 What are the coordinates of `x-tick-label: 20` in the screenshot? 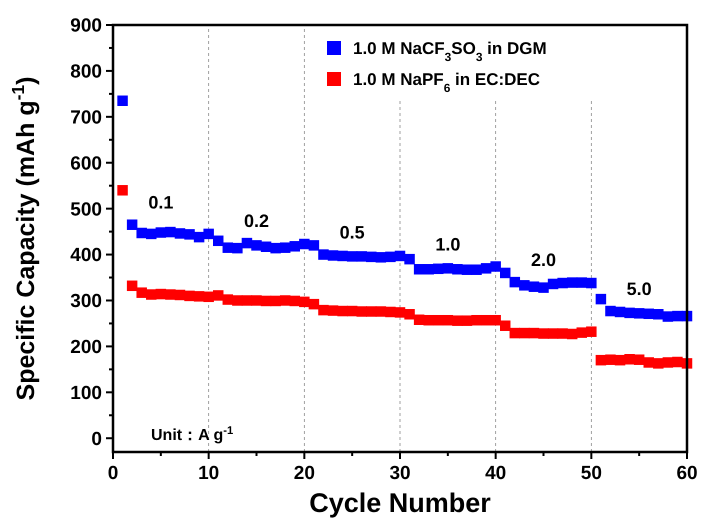 It's located at (304, 473).